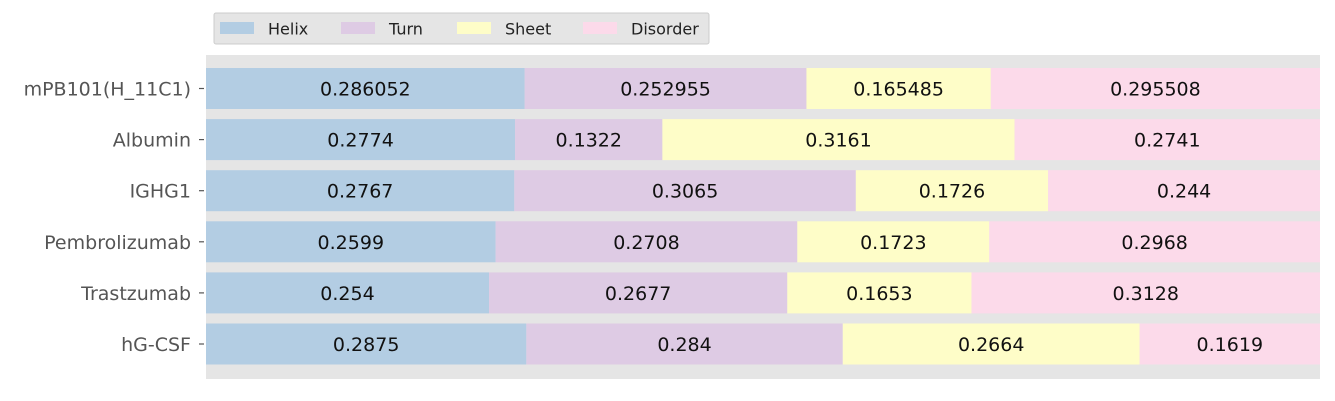 The image size is (1335, 401). Describe the element at coordinates (237, 28) in the screenshot. I see `legend-swatch-helix` at that location.